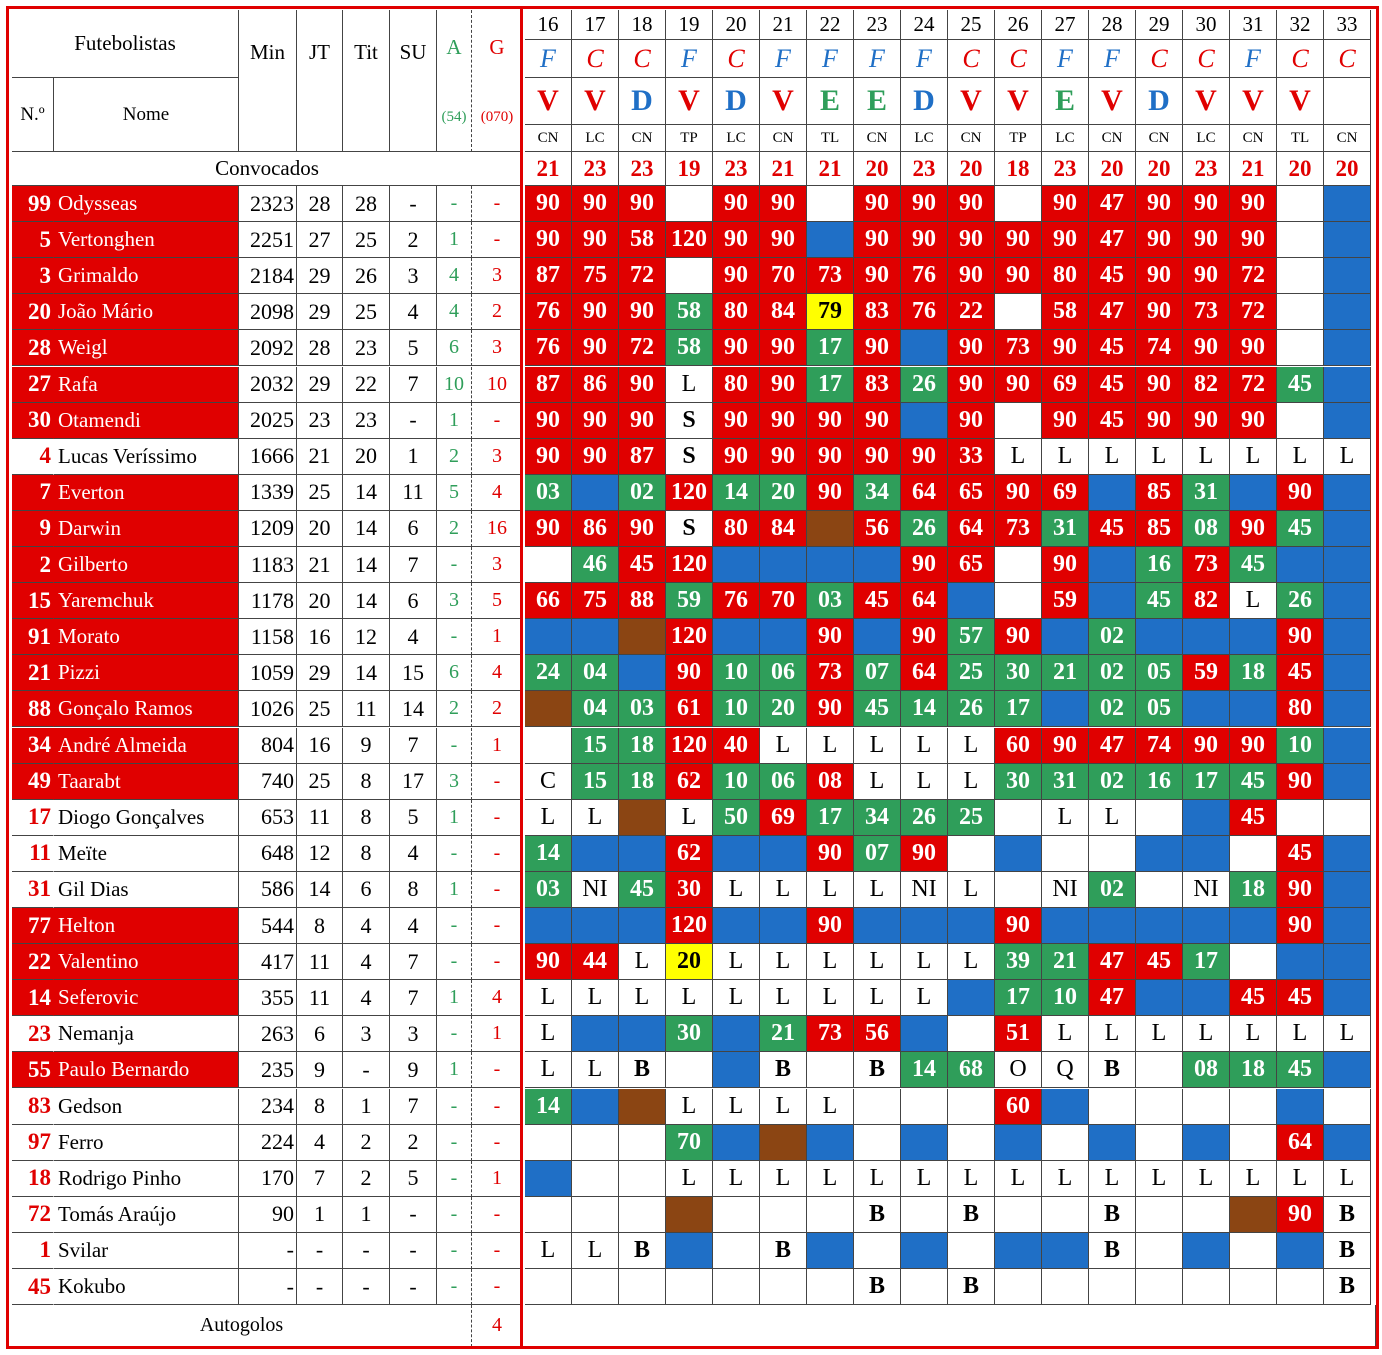 The width and height of the screenshot is (1382, 1355). Describe the element at coordinates (268, 1287) in the screenshot. I see `player-min: -` at that location.